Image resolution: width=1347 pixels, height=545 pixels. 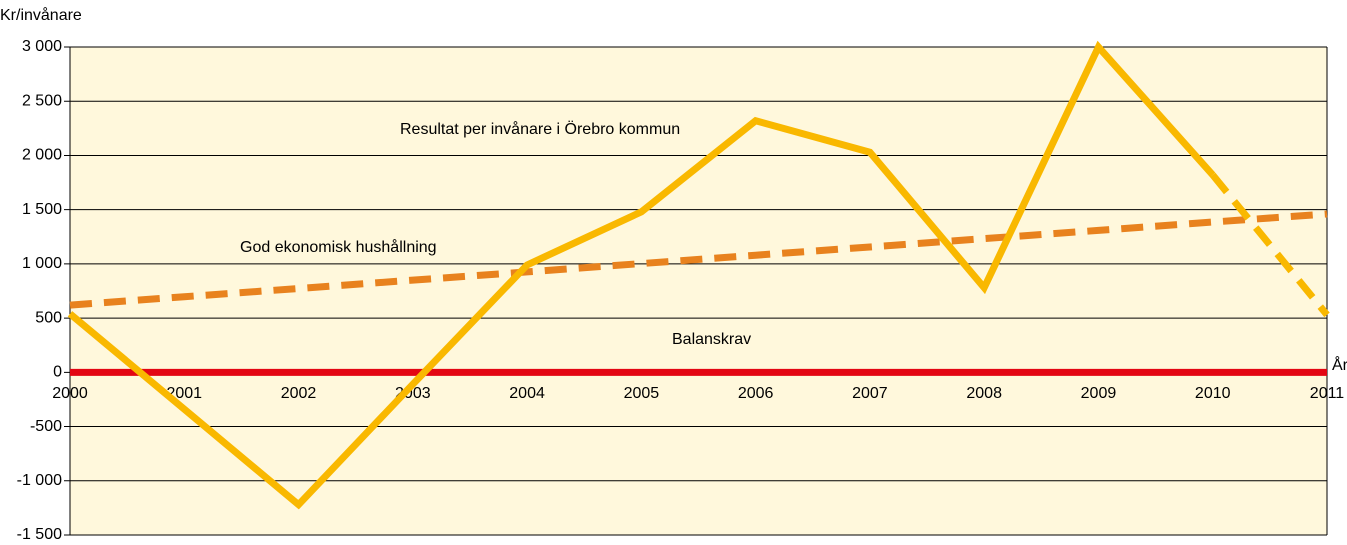 What do you see at coordinates (1327, 393) in the screenshot?
I see `x-tick-label: 2011` at bounding box center [1327, 393].